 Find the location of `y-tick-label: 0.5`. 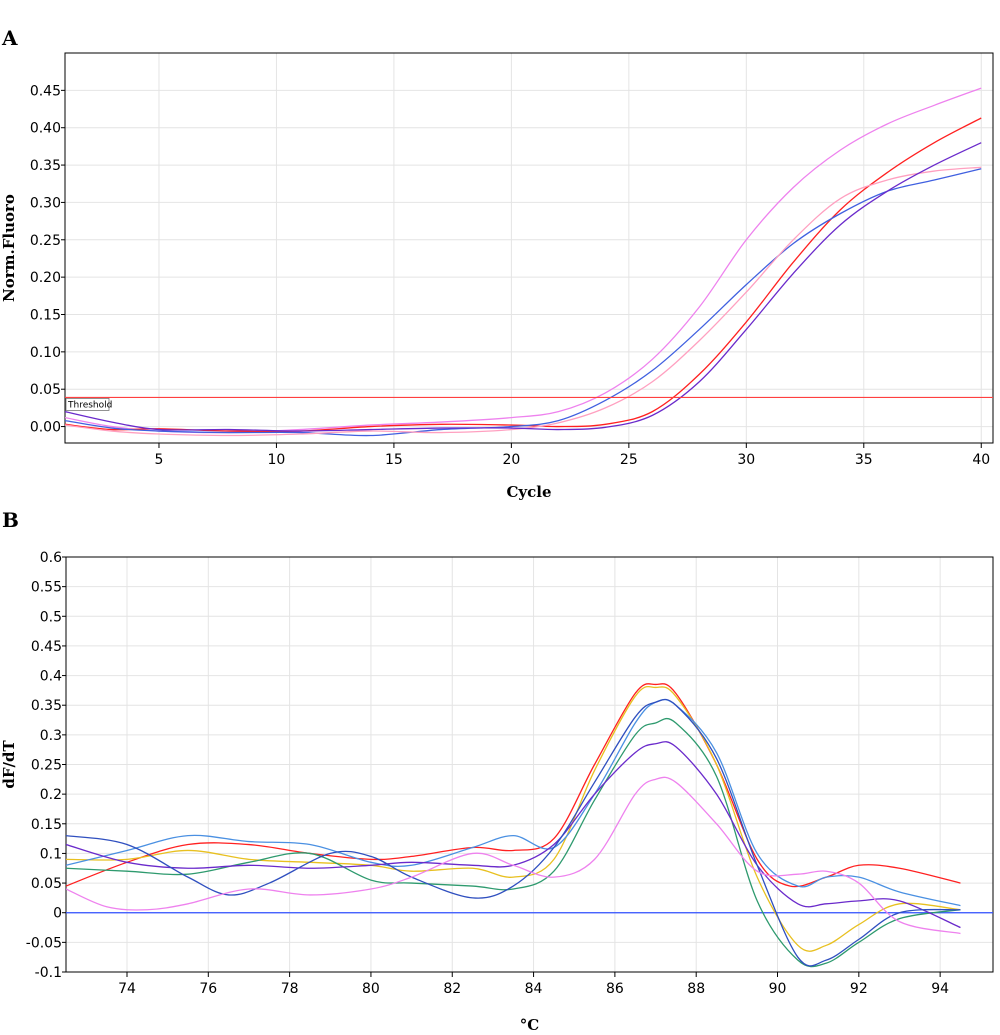

y-tick-label: 0.5 is located at coordinates (51, 617).